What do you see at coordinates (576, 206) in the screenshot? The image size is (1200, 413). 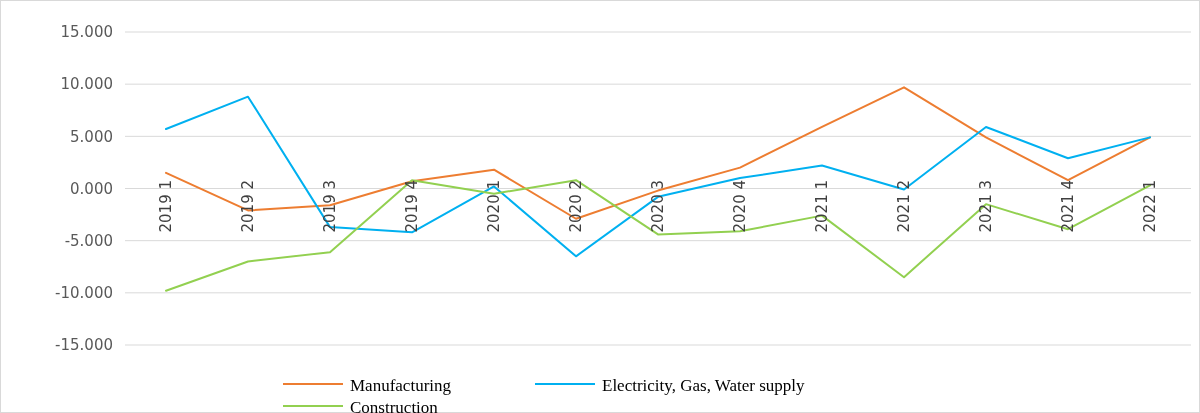 I see `x-tick-label: 2020 2` at bounding box center [576, 206].